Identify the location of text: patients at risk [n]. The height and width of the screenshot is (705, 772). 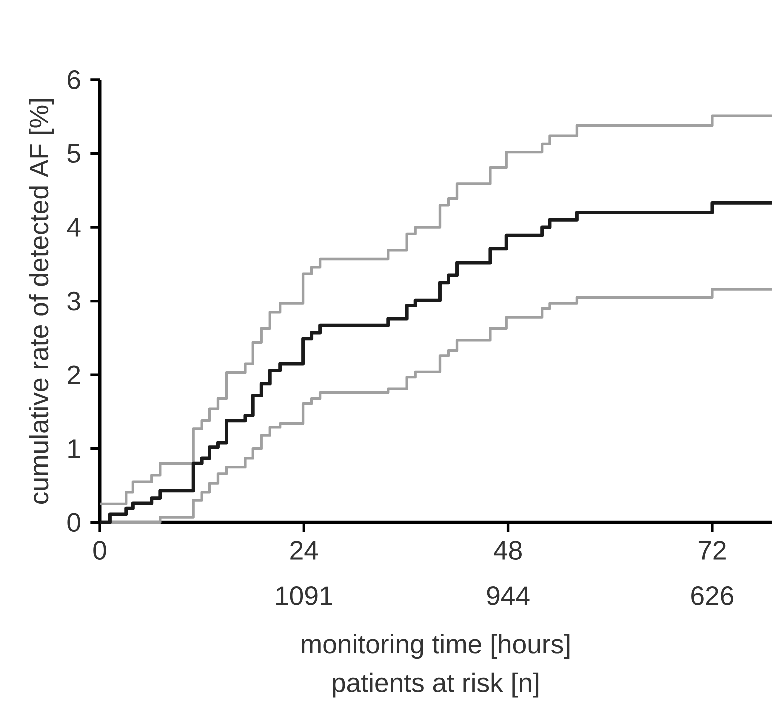
(436, 685).